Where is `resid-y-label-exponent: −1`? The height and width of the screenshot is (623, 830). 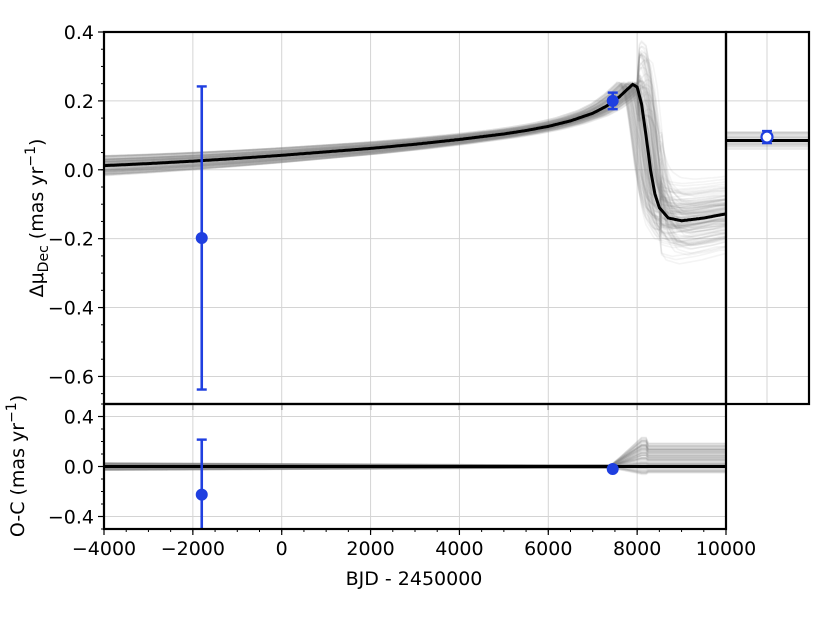 resid-y-label-exponent: −1 is located at coordinates (12, 412).